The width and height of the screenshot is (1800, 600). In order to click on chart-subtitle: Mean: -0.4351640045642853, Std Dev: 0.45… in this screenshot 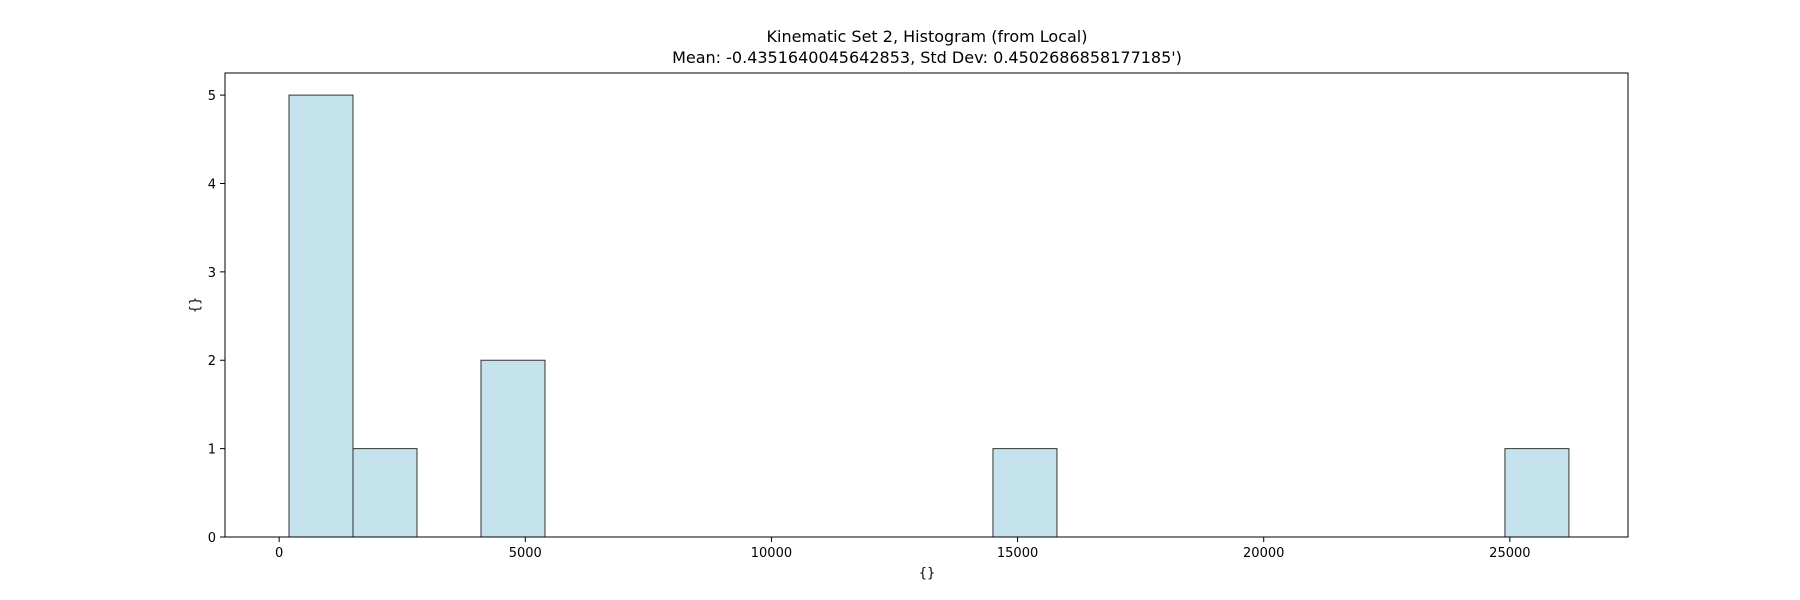, I will do `click(927, 57)`.